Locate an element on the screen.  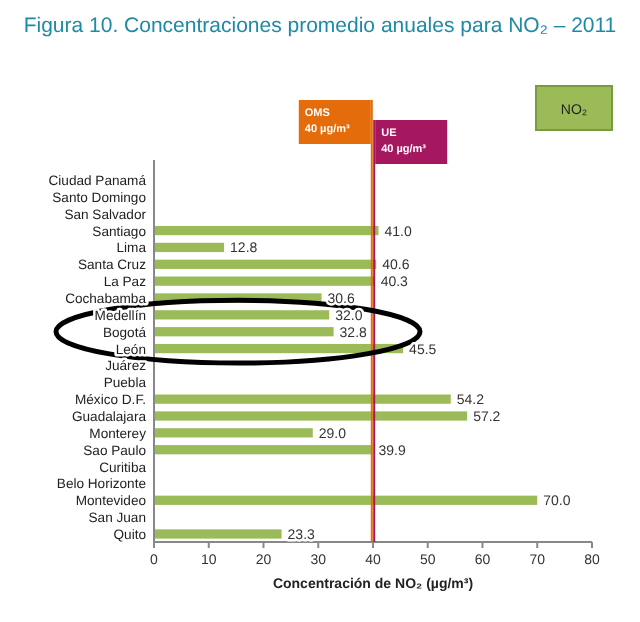
chart-title: Figura 10. Concentraciones promedio anuales para NO₂ – 2011 is located at coordinates (320, 26).